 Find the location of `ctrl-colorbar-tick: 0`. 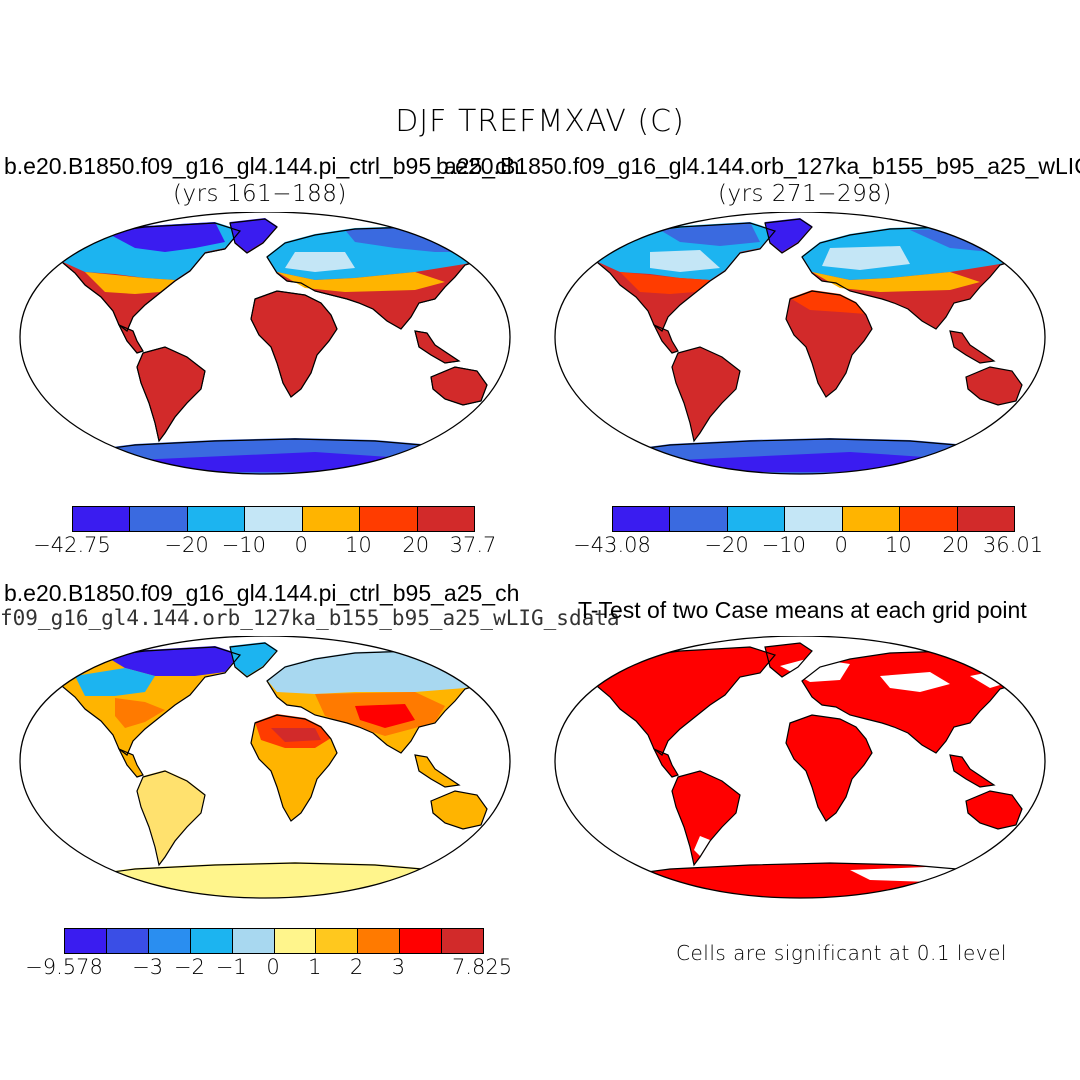

ctrl-colorbar-tick: 0 is located at coordinates (301, 545).